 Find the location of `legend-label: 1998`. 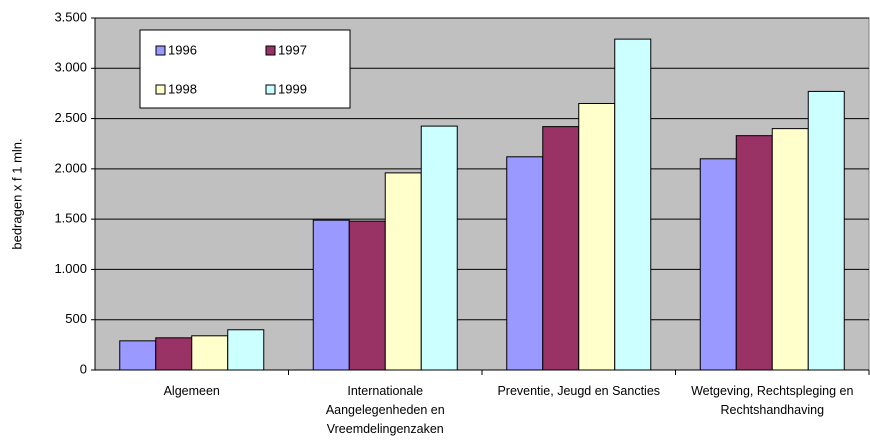

legend-label: 1998 is located at coordinates (182, 88).